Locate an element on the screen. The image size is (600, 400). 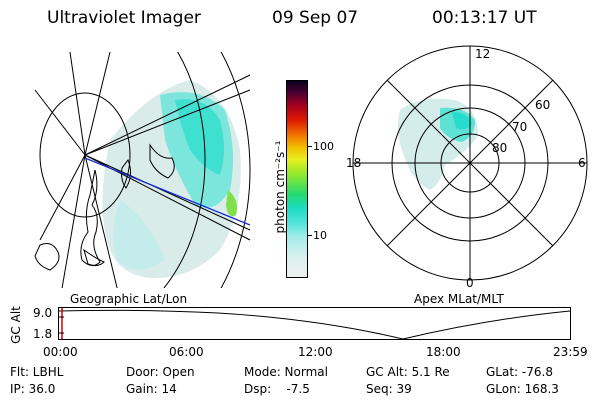
gain-readout: Gain: 14 is located at coordinates (151, 389).